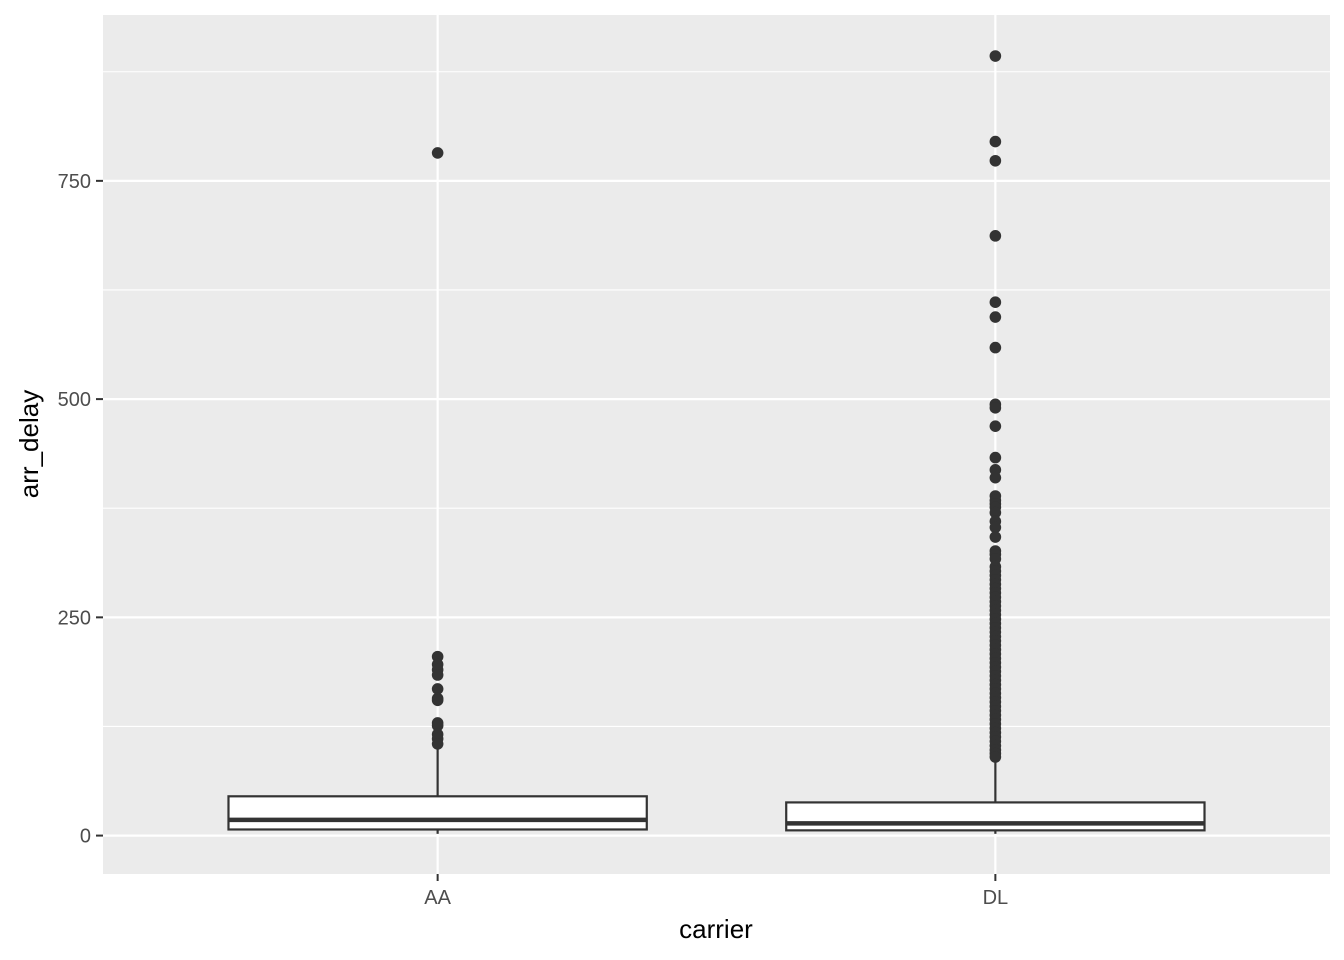 This screenshot has width=1344, height=960. Describe the element at coordinates (29, 444) in the screenshot. I see `y-axis-title: arr_delay` at that location.